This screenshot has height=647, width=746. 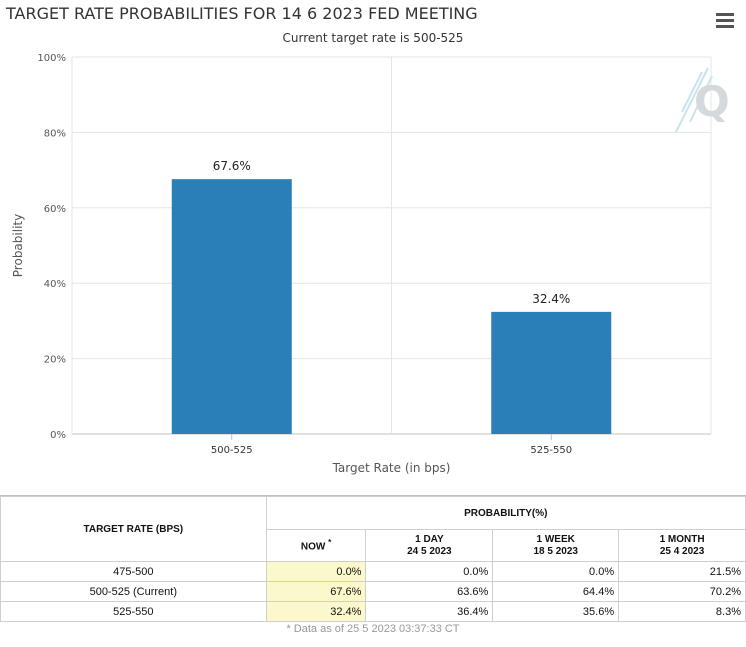 I want to click on q-logo-icon: Q, so click(x=702, y=100).